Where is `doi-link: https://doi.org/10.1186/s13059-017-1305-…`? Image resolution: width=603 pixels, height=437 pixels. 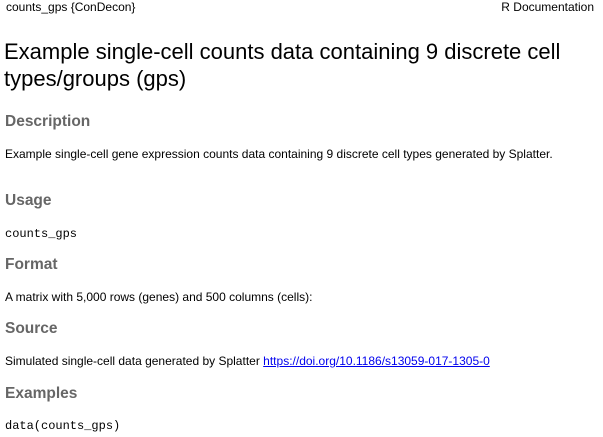
doi-link: https://doi.org/10.1186/s13059-017-1305-… is located at coordinates (376, 361).